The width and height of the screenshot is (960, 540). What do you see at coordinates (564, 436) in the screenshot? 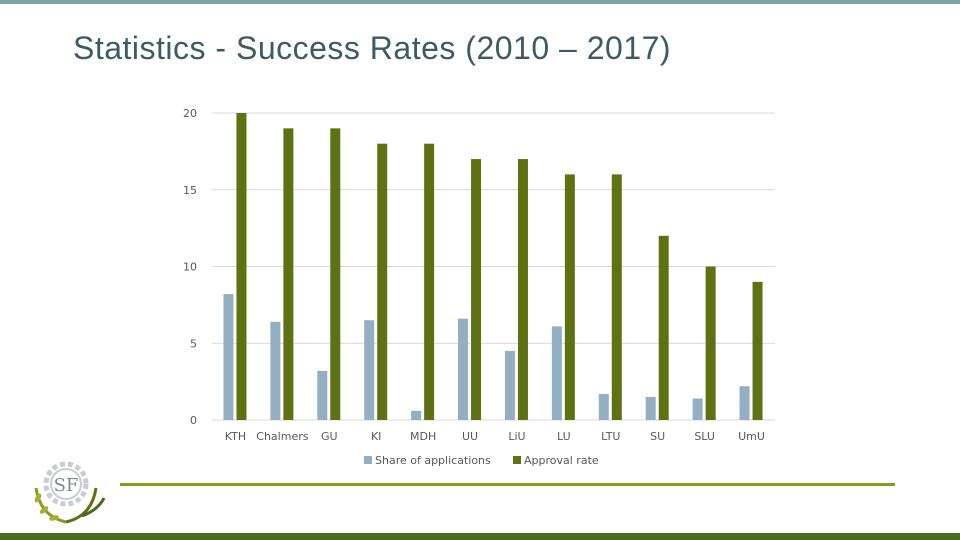
I see `x-category-label: LU` at bounding box center [564, 436].